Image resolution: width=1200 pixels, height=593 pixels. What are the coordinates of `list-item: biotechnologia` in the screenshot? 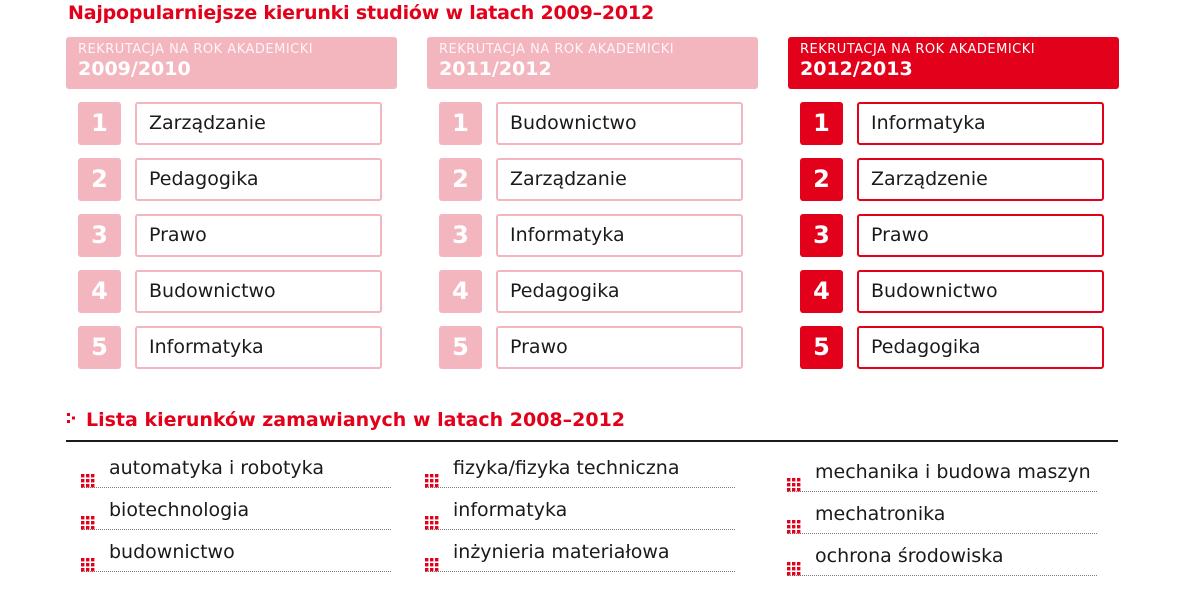 It's located at (236, 509).